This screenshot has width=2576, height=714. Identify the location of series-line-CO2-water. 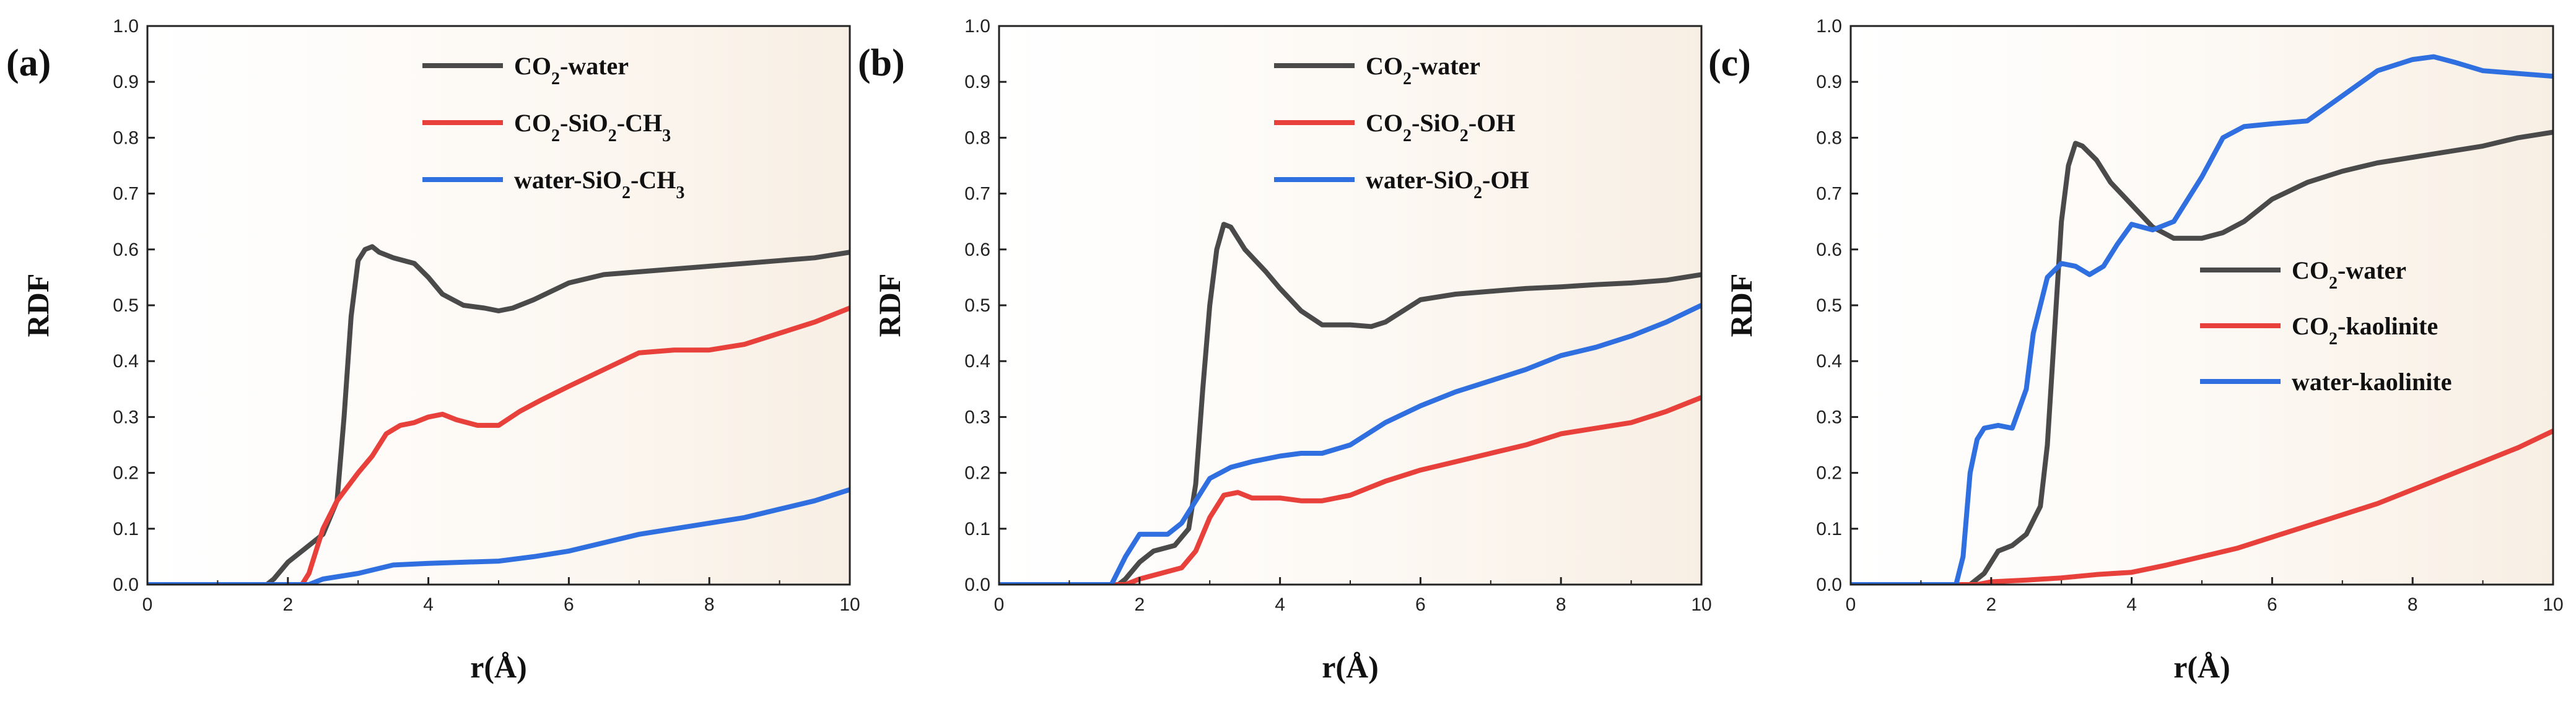
(1350, 403).